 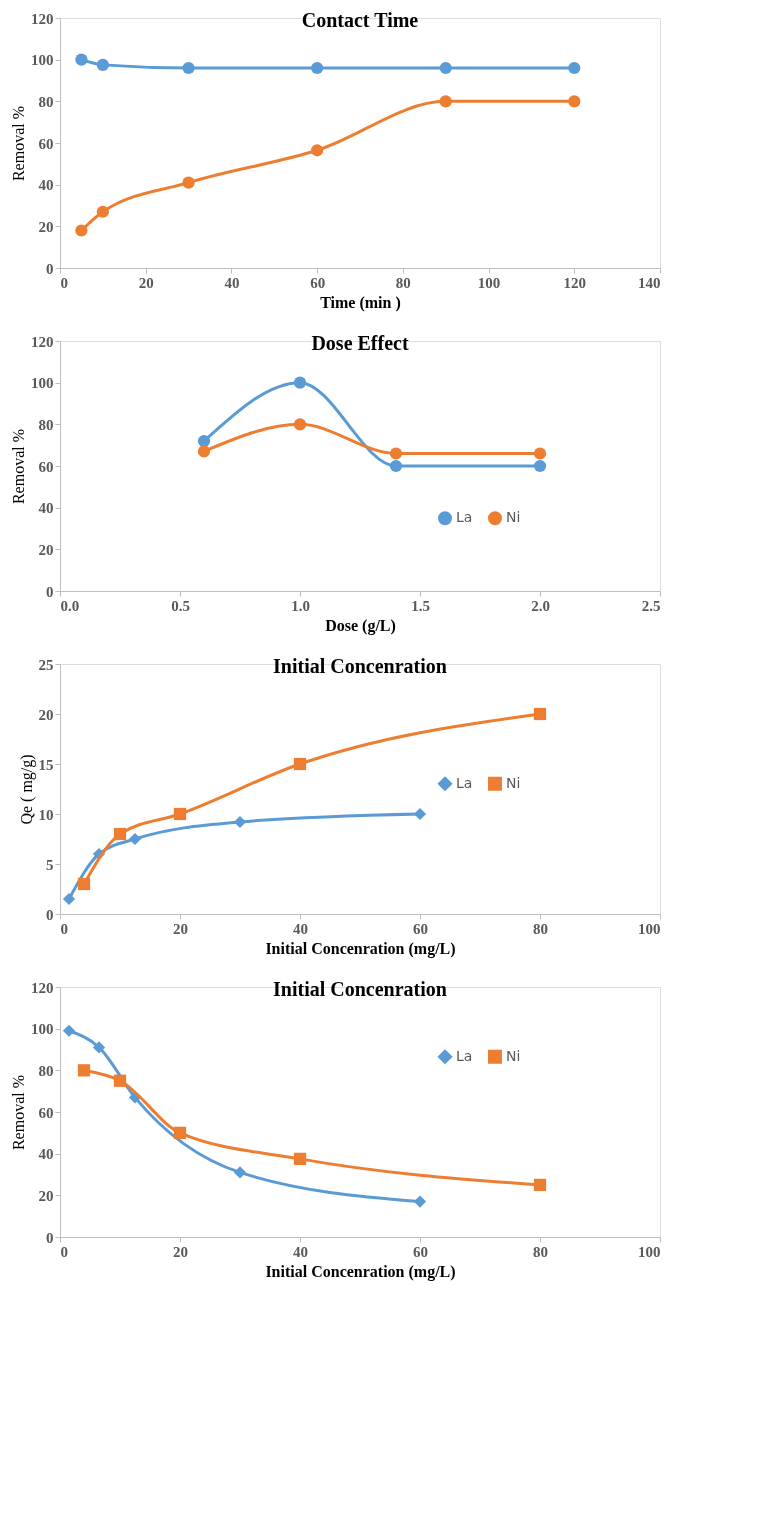 What do you see at coordinates (50, 864) in the screenshot?
I see `y-tick-label: 5` at bounding box center [50, 864].